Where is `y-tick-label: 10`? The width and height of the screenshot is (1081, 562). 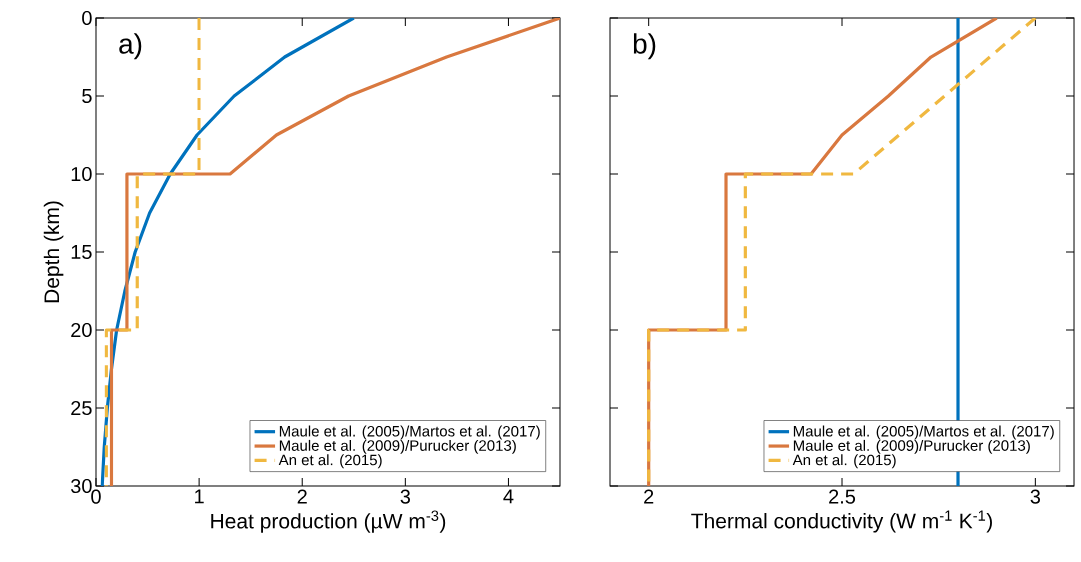
y-tick-label: 10 is located at coordinates (81, 174).